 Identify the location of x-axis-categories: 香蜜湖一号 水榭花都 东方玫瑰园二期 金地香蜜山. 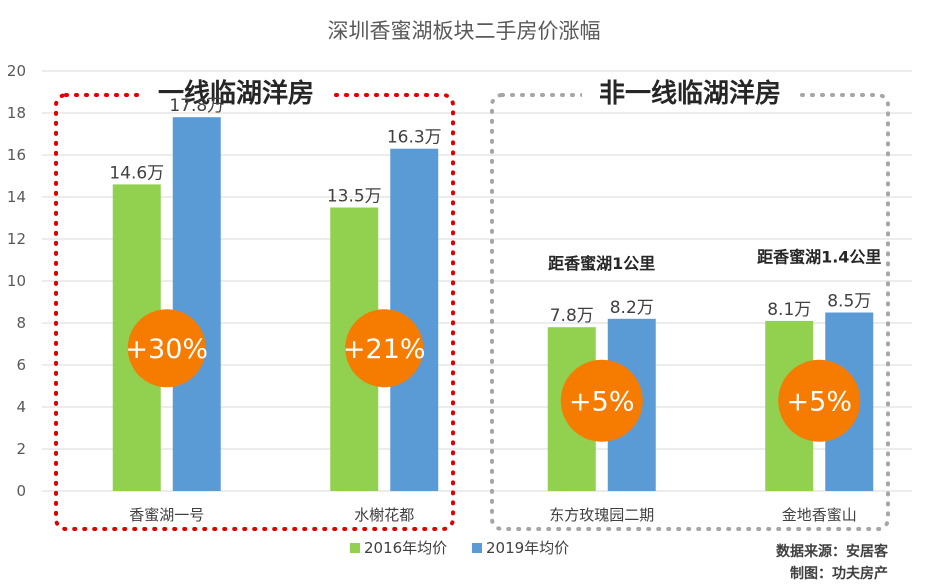
(493, 515).